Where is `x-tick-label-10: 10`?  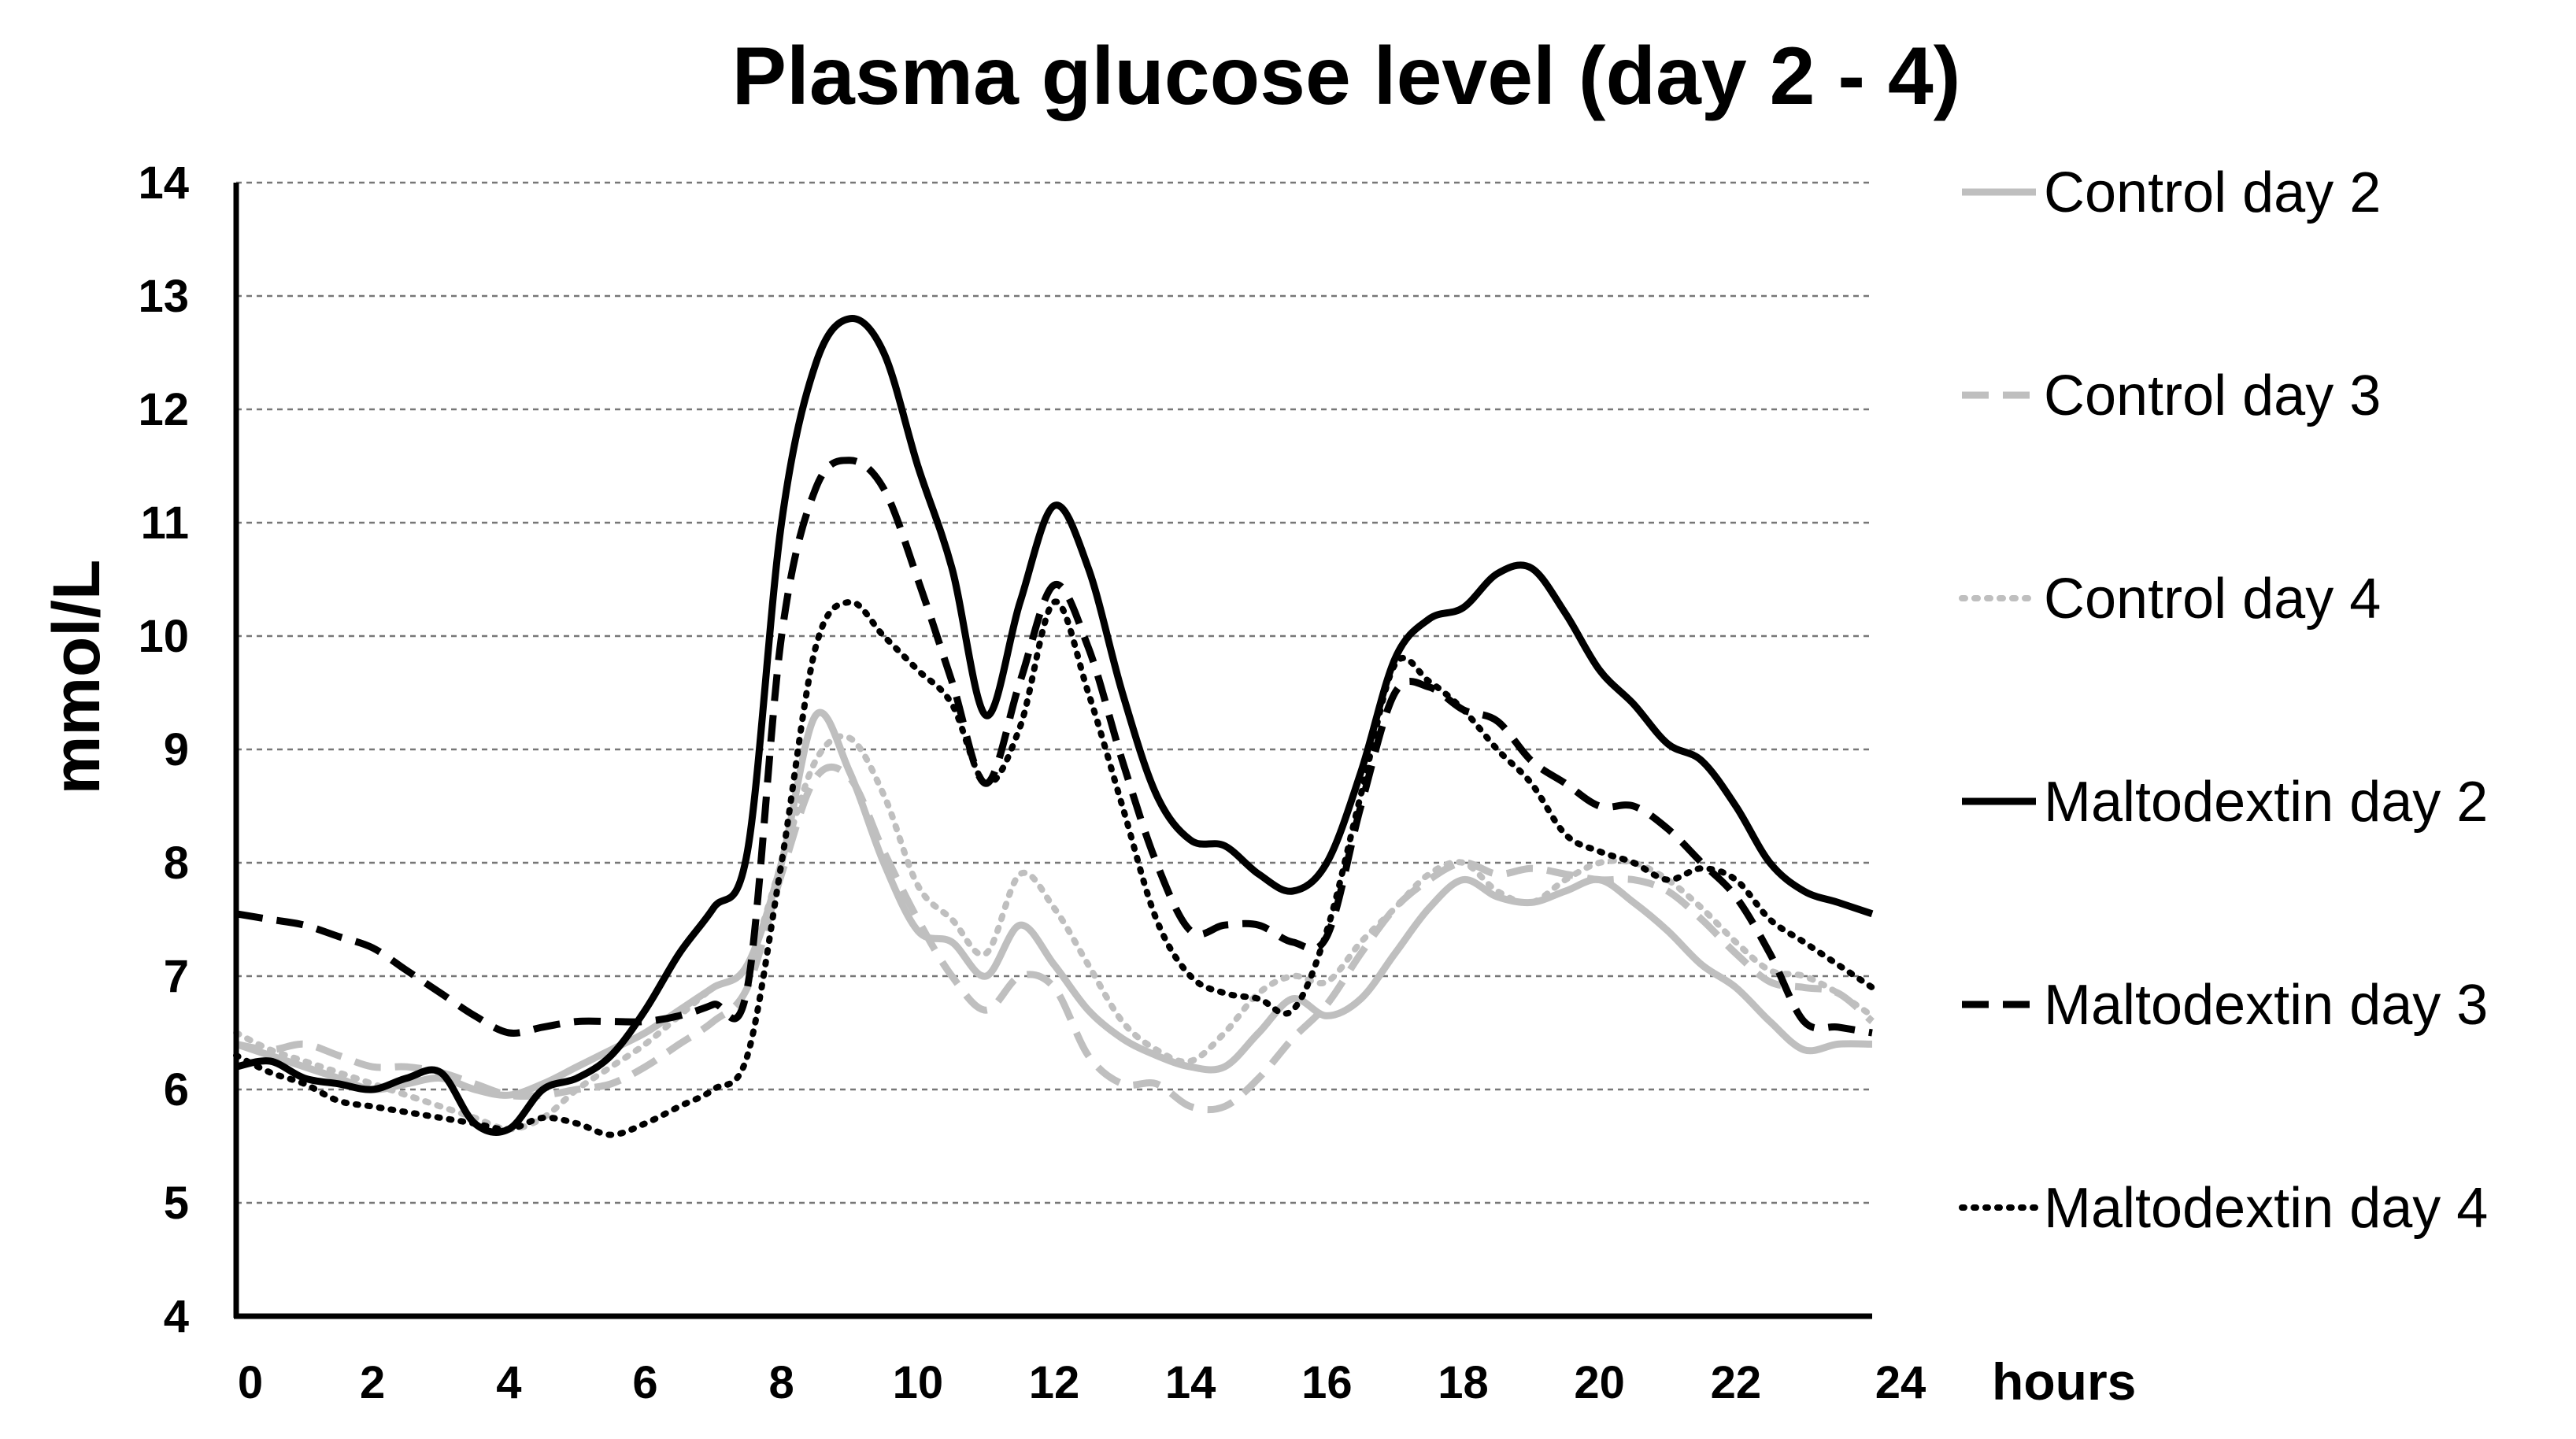
x-tick-label-10: 10 is located at coordinates (918, 1382).